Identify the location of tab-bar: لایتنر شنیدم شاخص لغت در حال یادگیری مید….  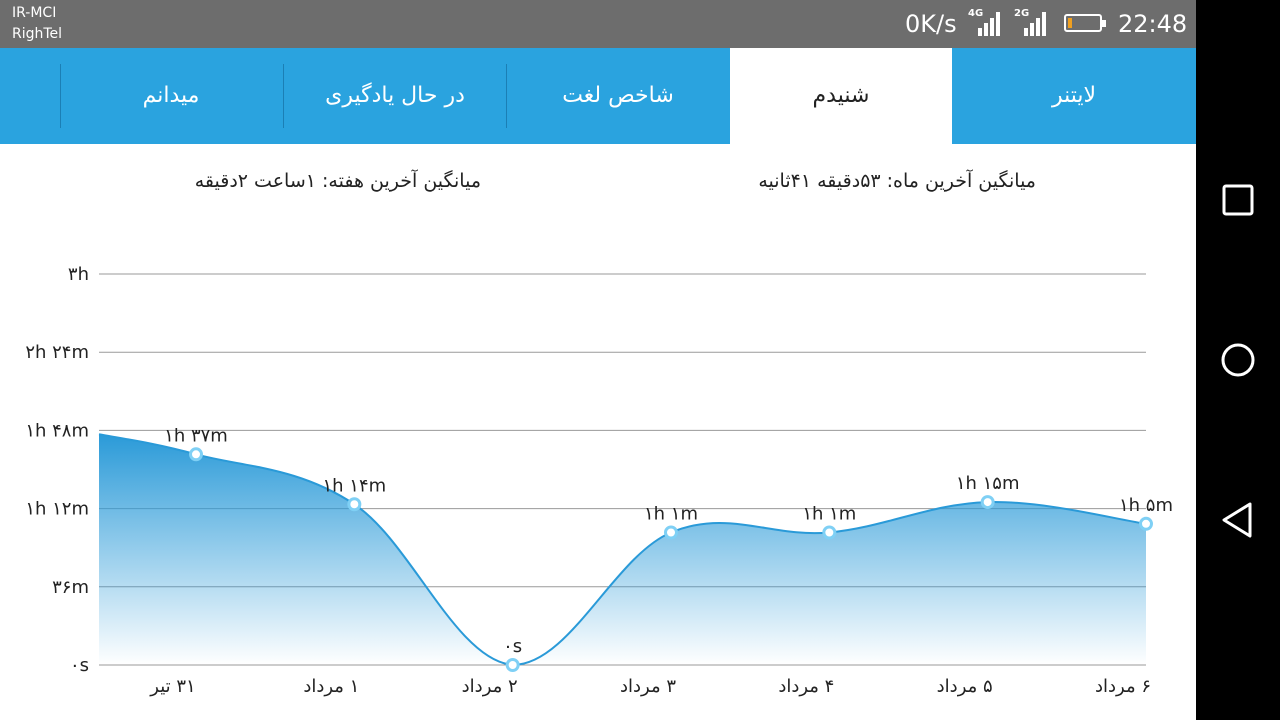
(598, 96).